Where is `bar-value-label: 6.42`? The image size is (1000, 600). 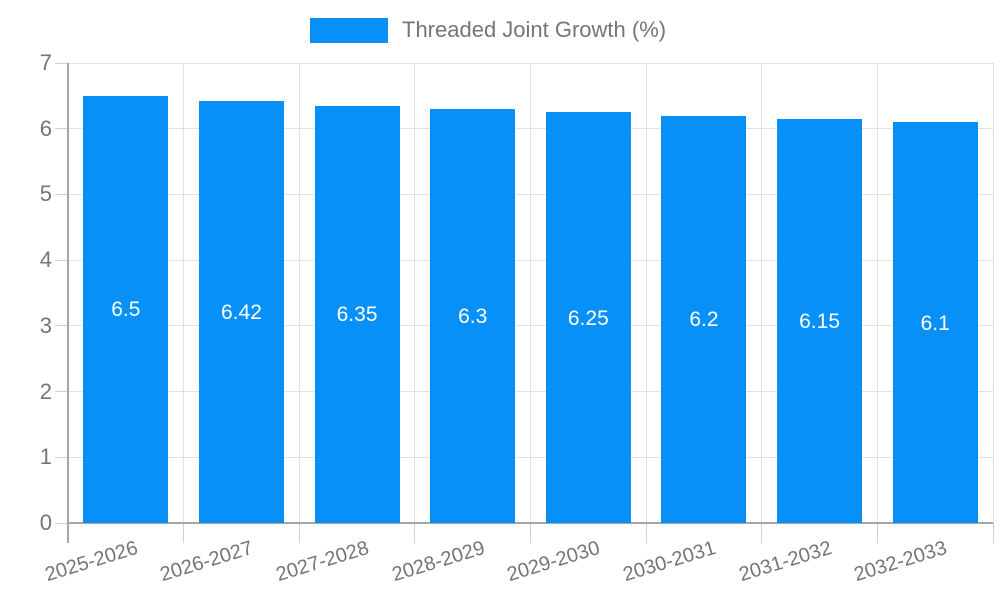 bar-value-label: 6.42 is located at coordinates (241, 313).